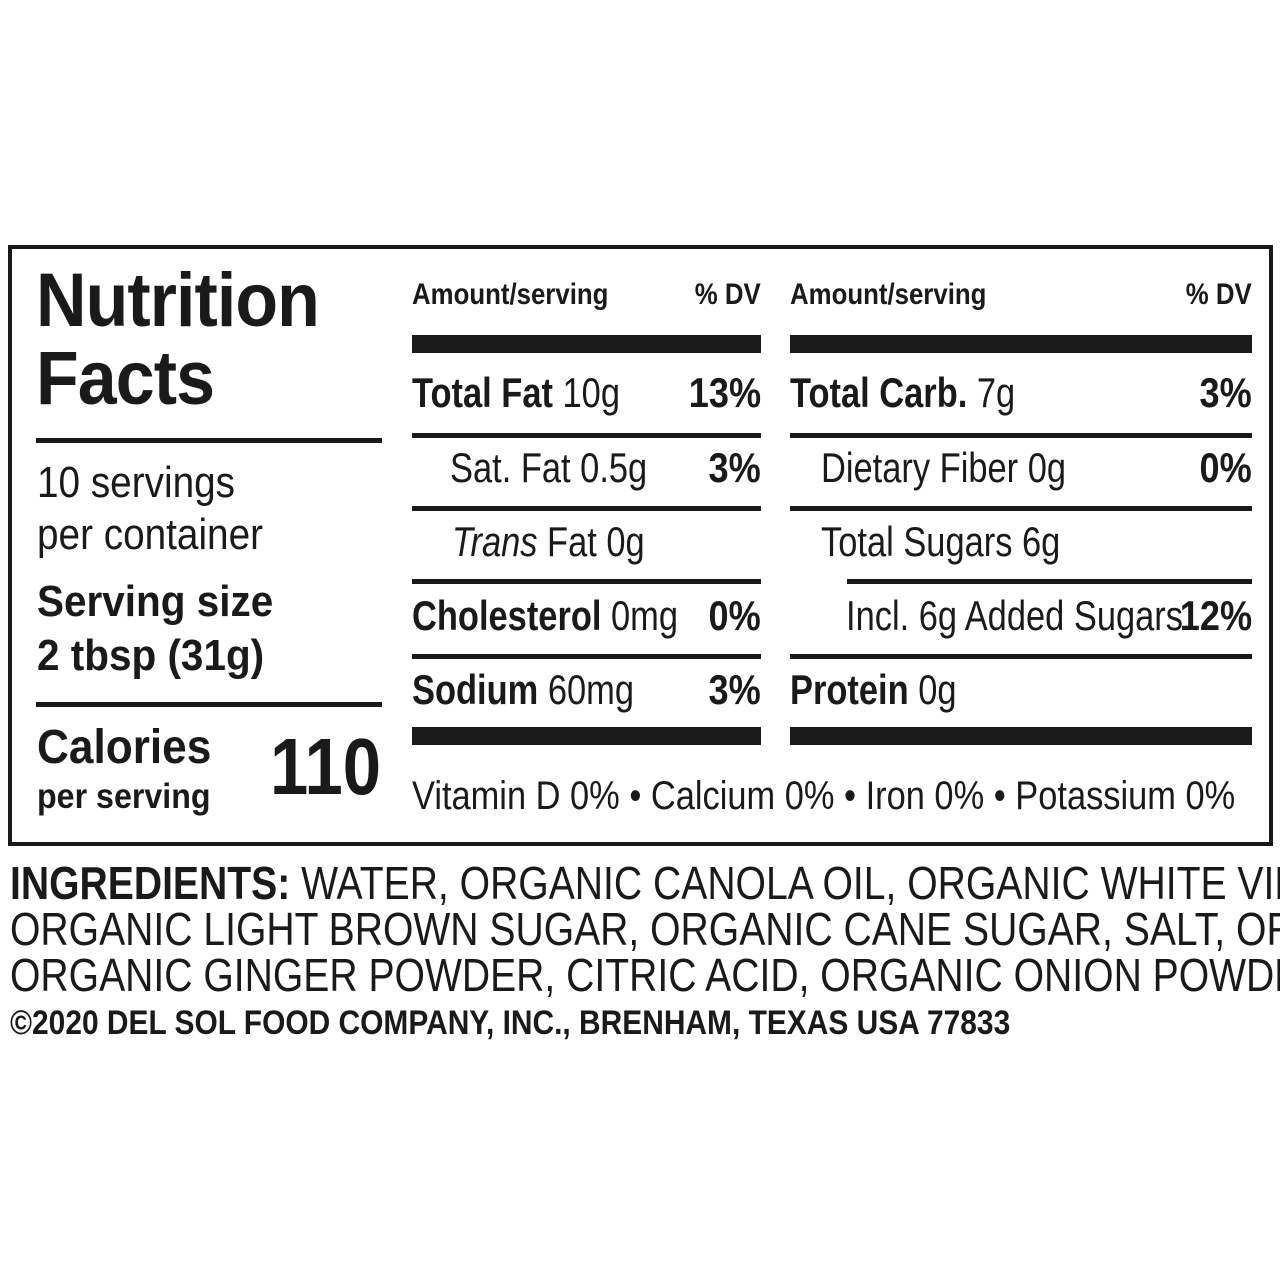 The width and height of the screenshot is (1280, 1280). I want to click on nutrient-row-total-sugars: Total Sugars 6g, so click(1021, 542).